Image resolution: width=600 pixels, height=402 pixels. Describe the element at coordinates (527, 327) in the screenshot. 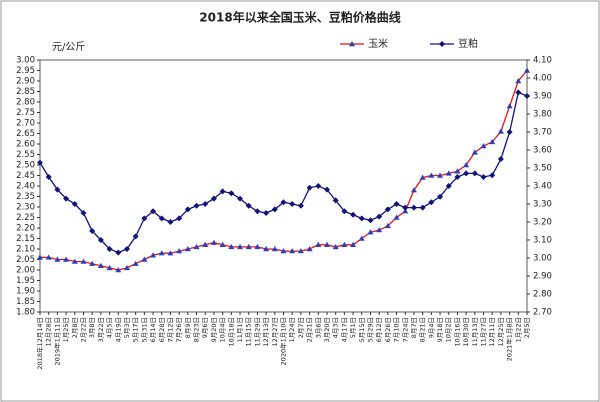

I see `x-tick-label: 2月5日` at that location.